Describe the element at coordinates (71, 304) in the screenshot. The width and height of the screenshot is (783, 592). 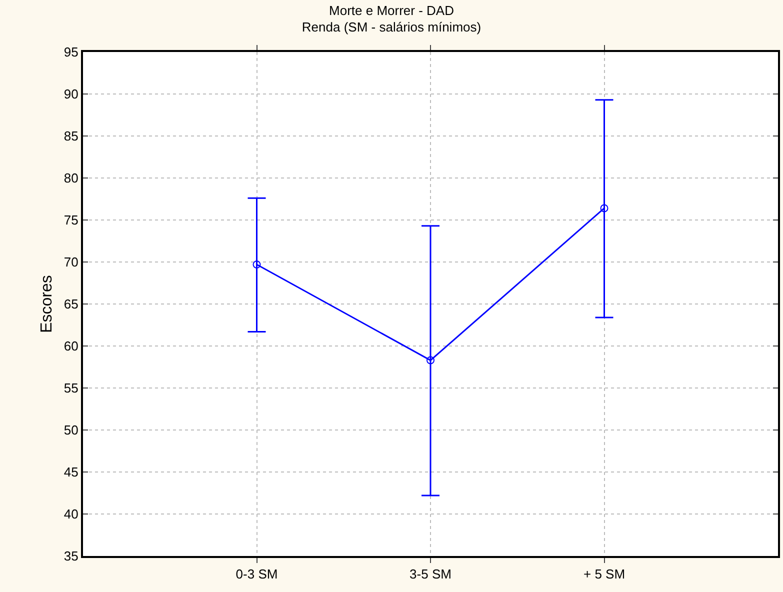
I see `y-tick-label: 65` at that location.